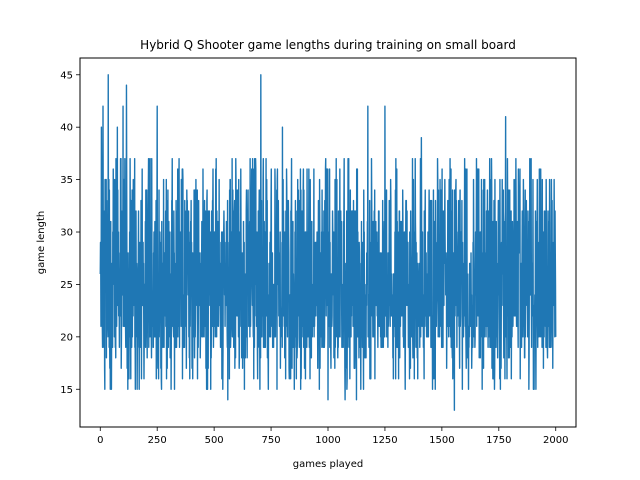  Describe the element at coordinates (327, 440) in the screenshot. I see `x-tick-label: 1000` at that location.